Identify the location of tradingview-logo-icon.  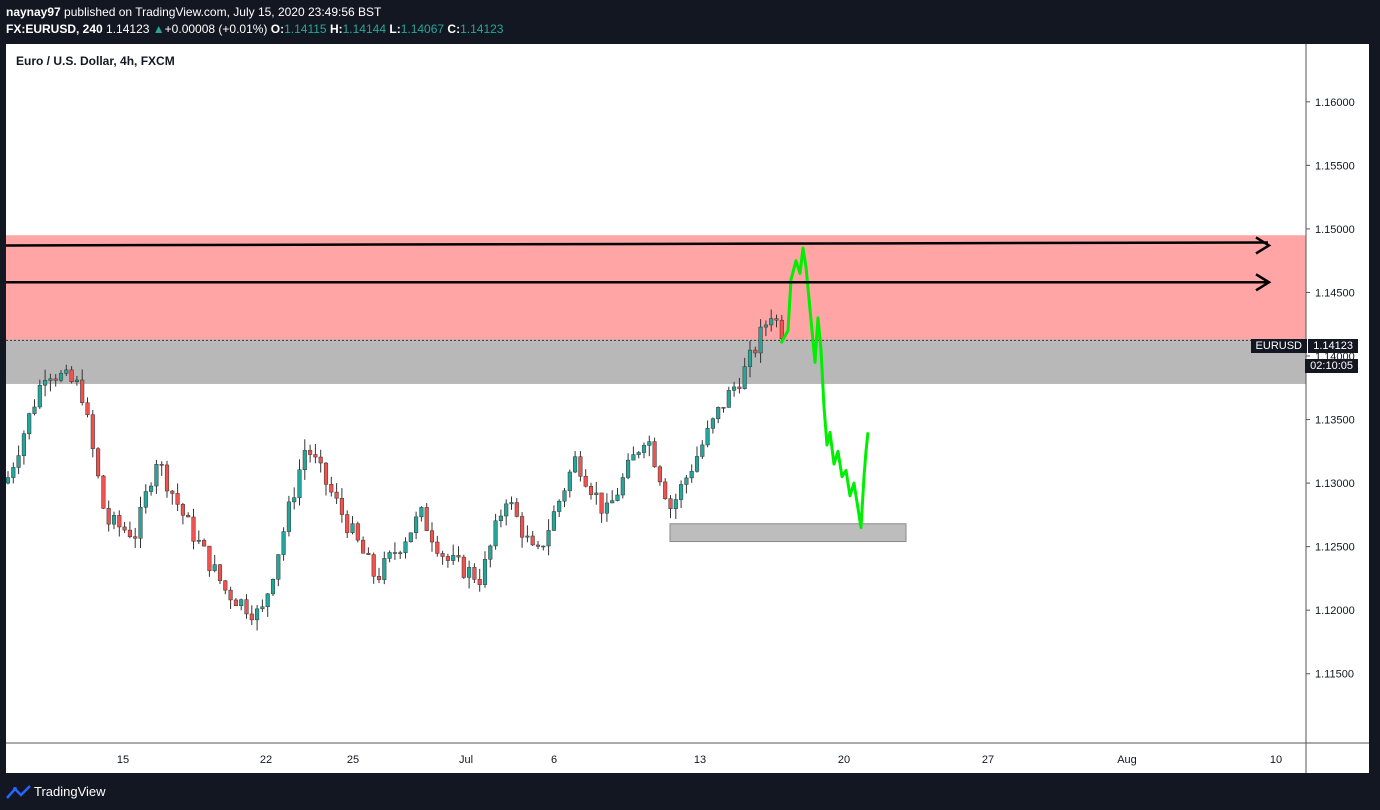
(19, 792).